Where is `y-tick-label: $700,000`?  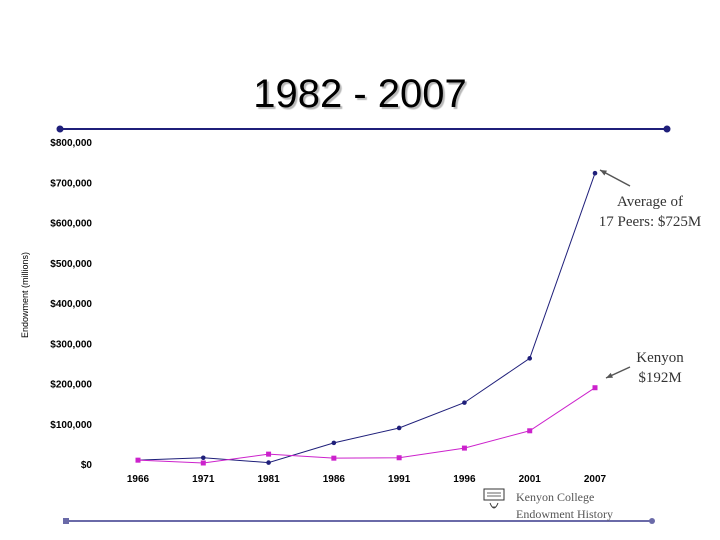
y-tick-label: $700,000 is located at coordinates (71, 183).